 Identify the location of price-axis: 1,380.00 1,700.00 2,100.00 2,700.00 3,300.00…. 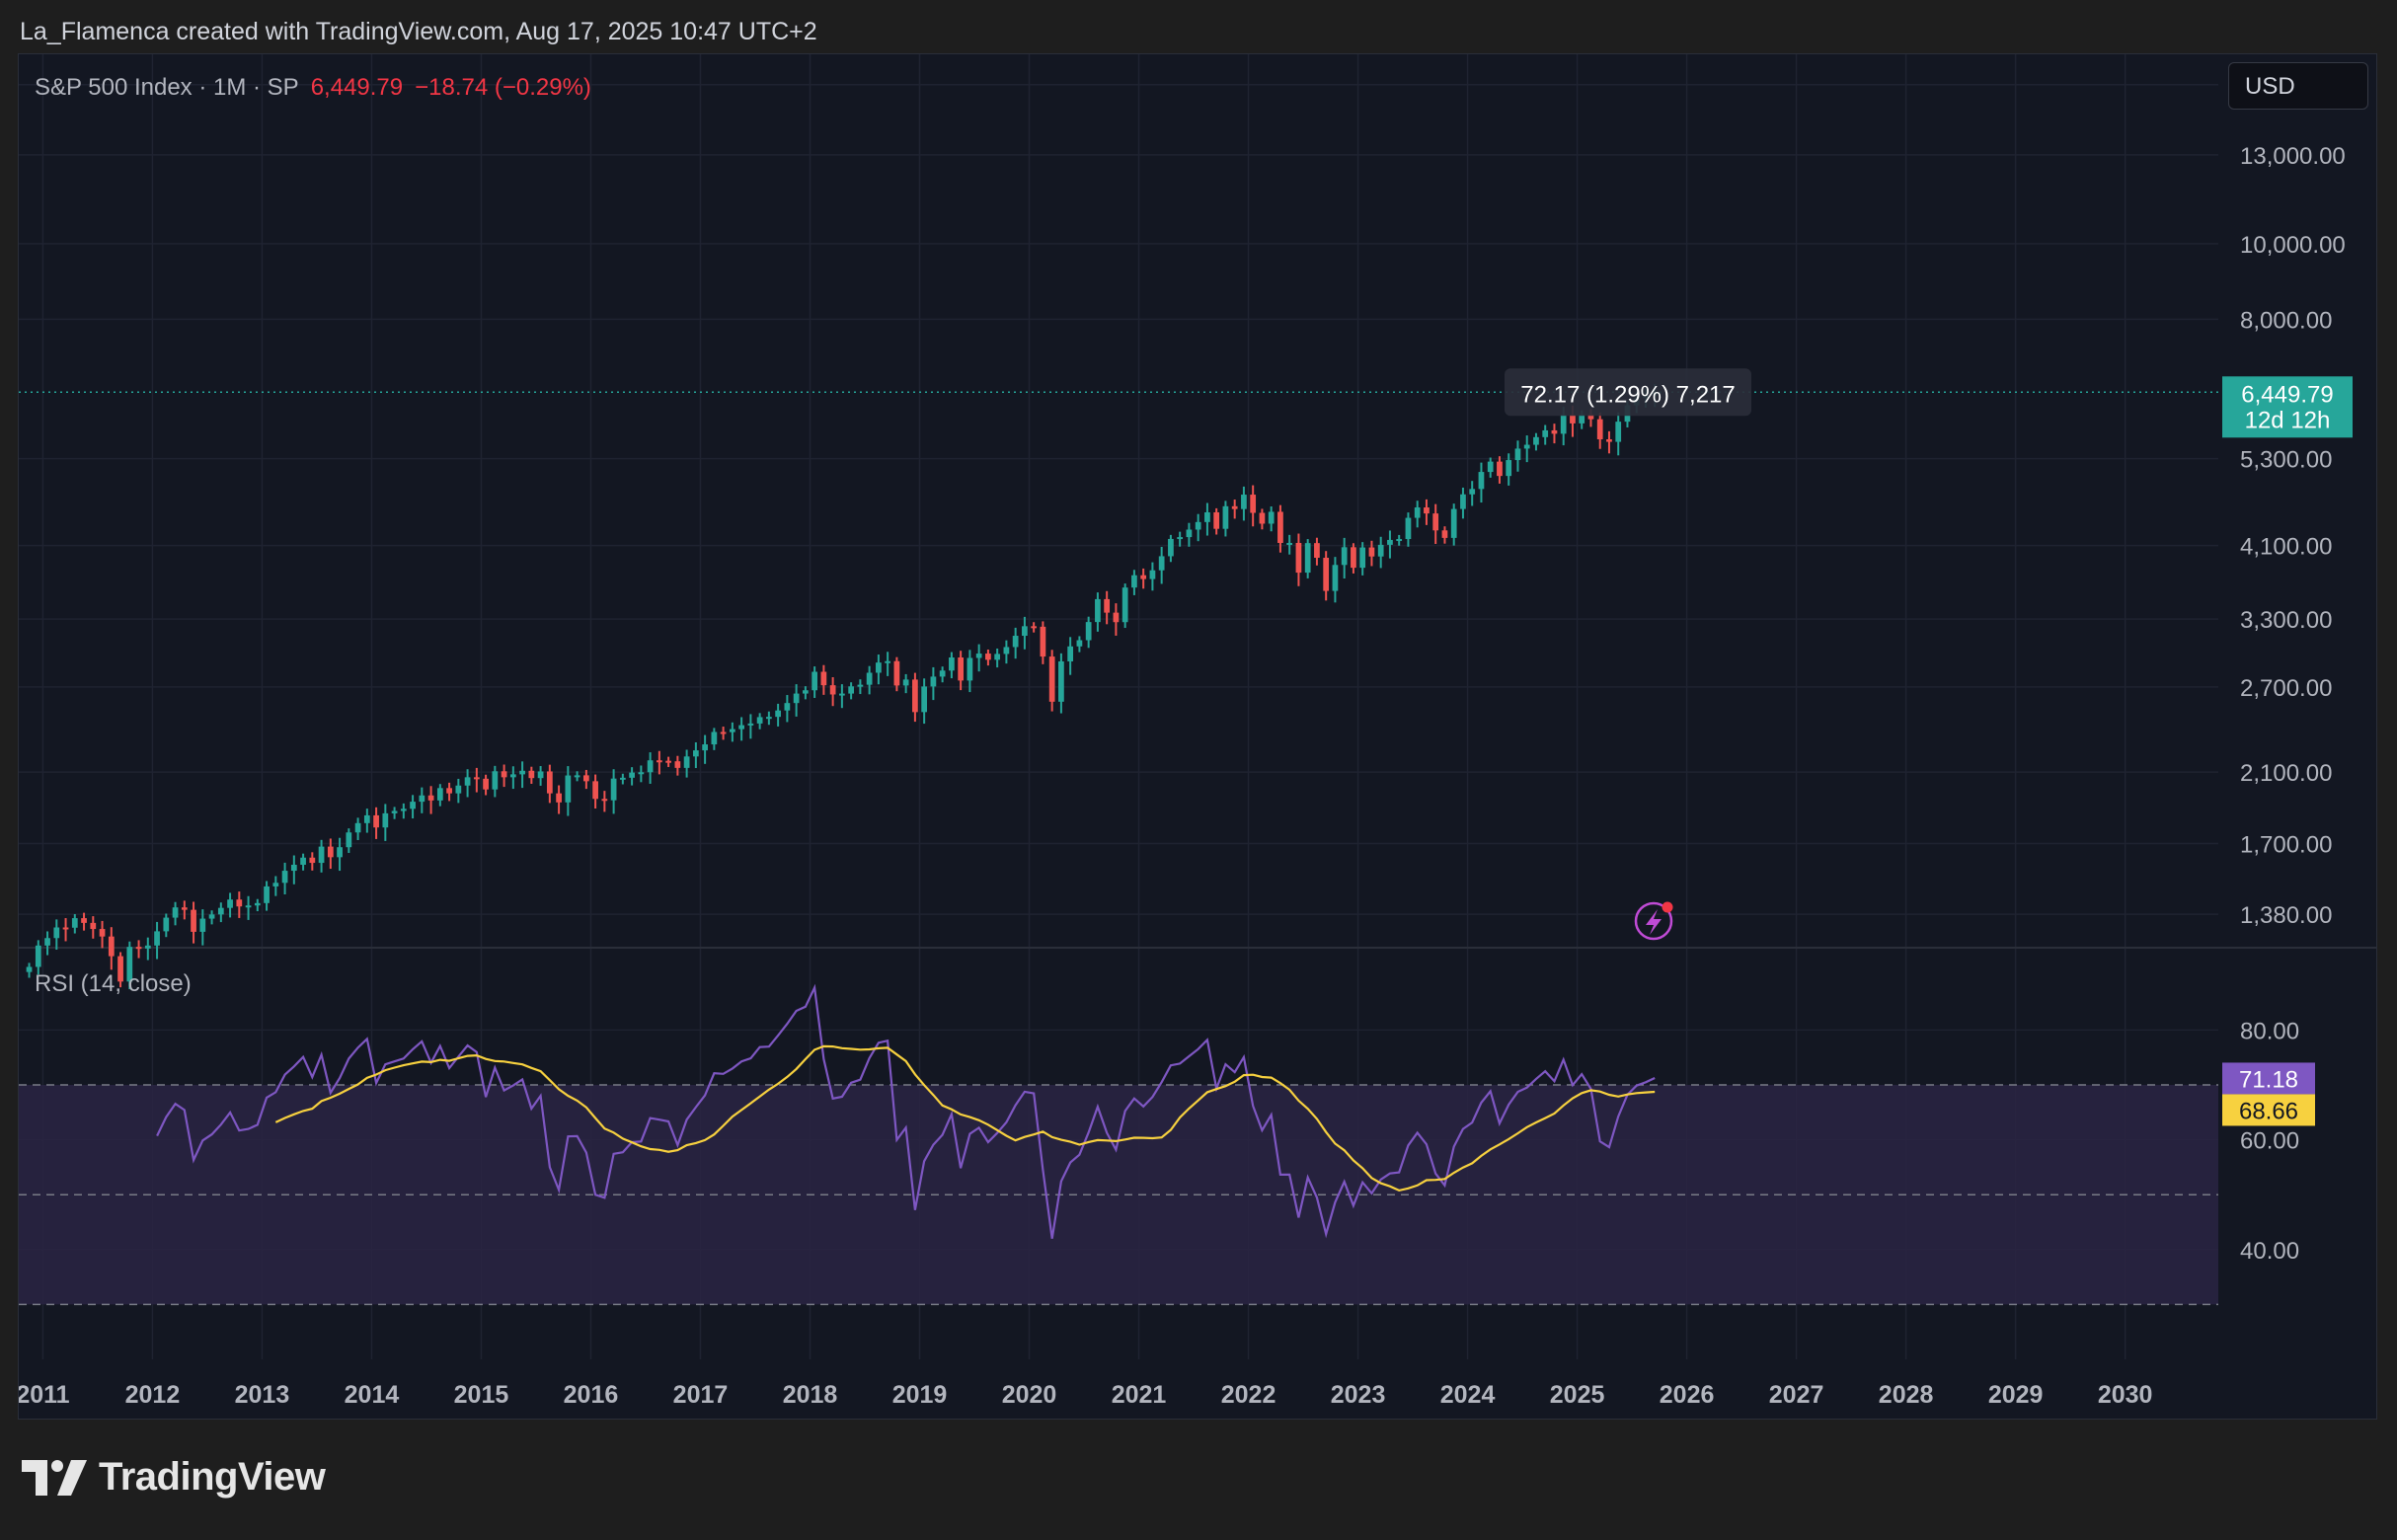
(2287, 669).